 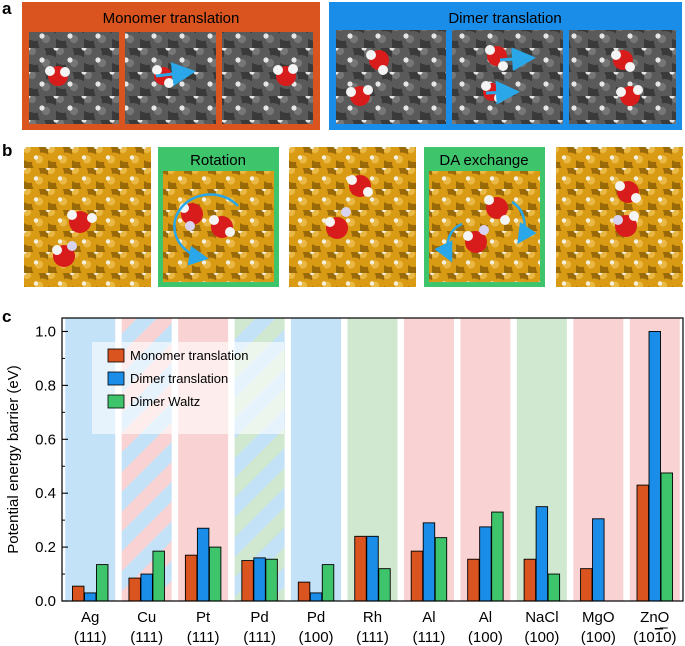 I want to click on y-tick-label: 0.0, so click(x=45, y=601).